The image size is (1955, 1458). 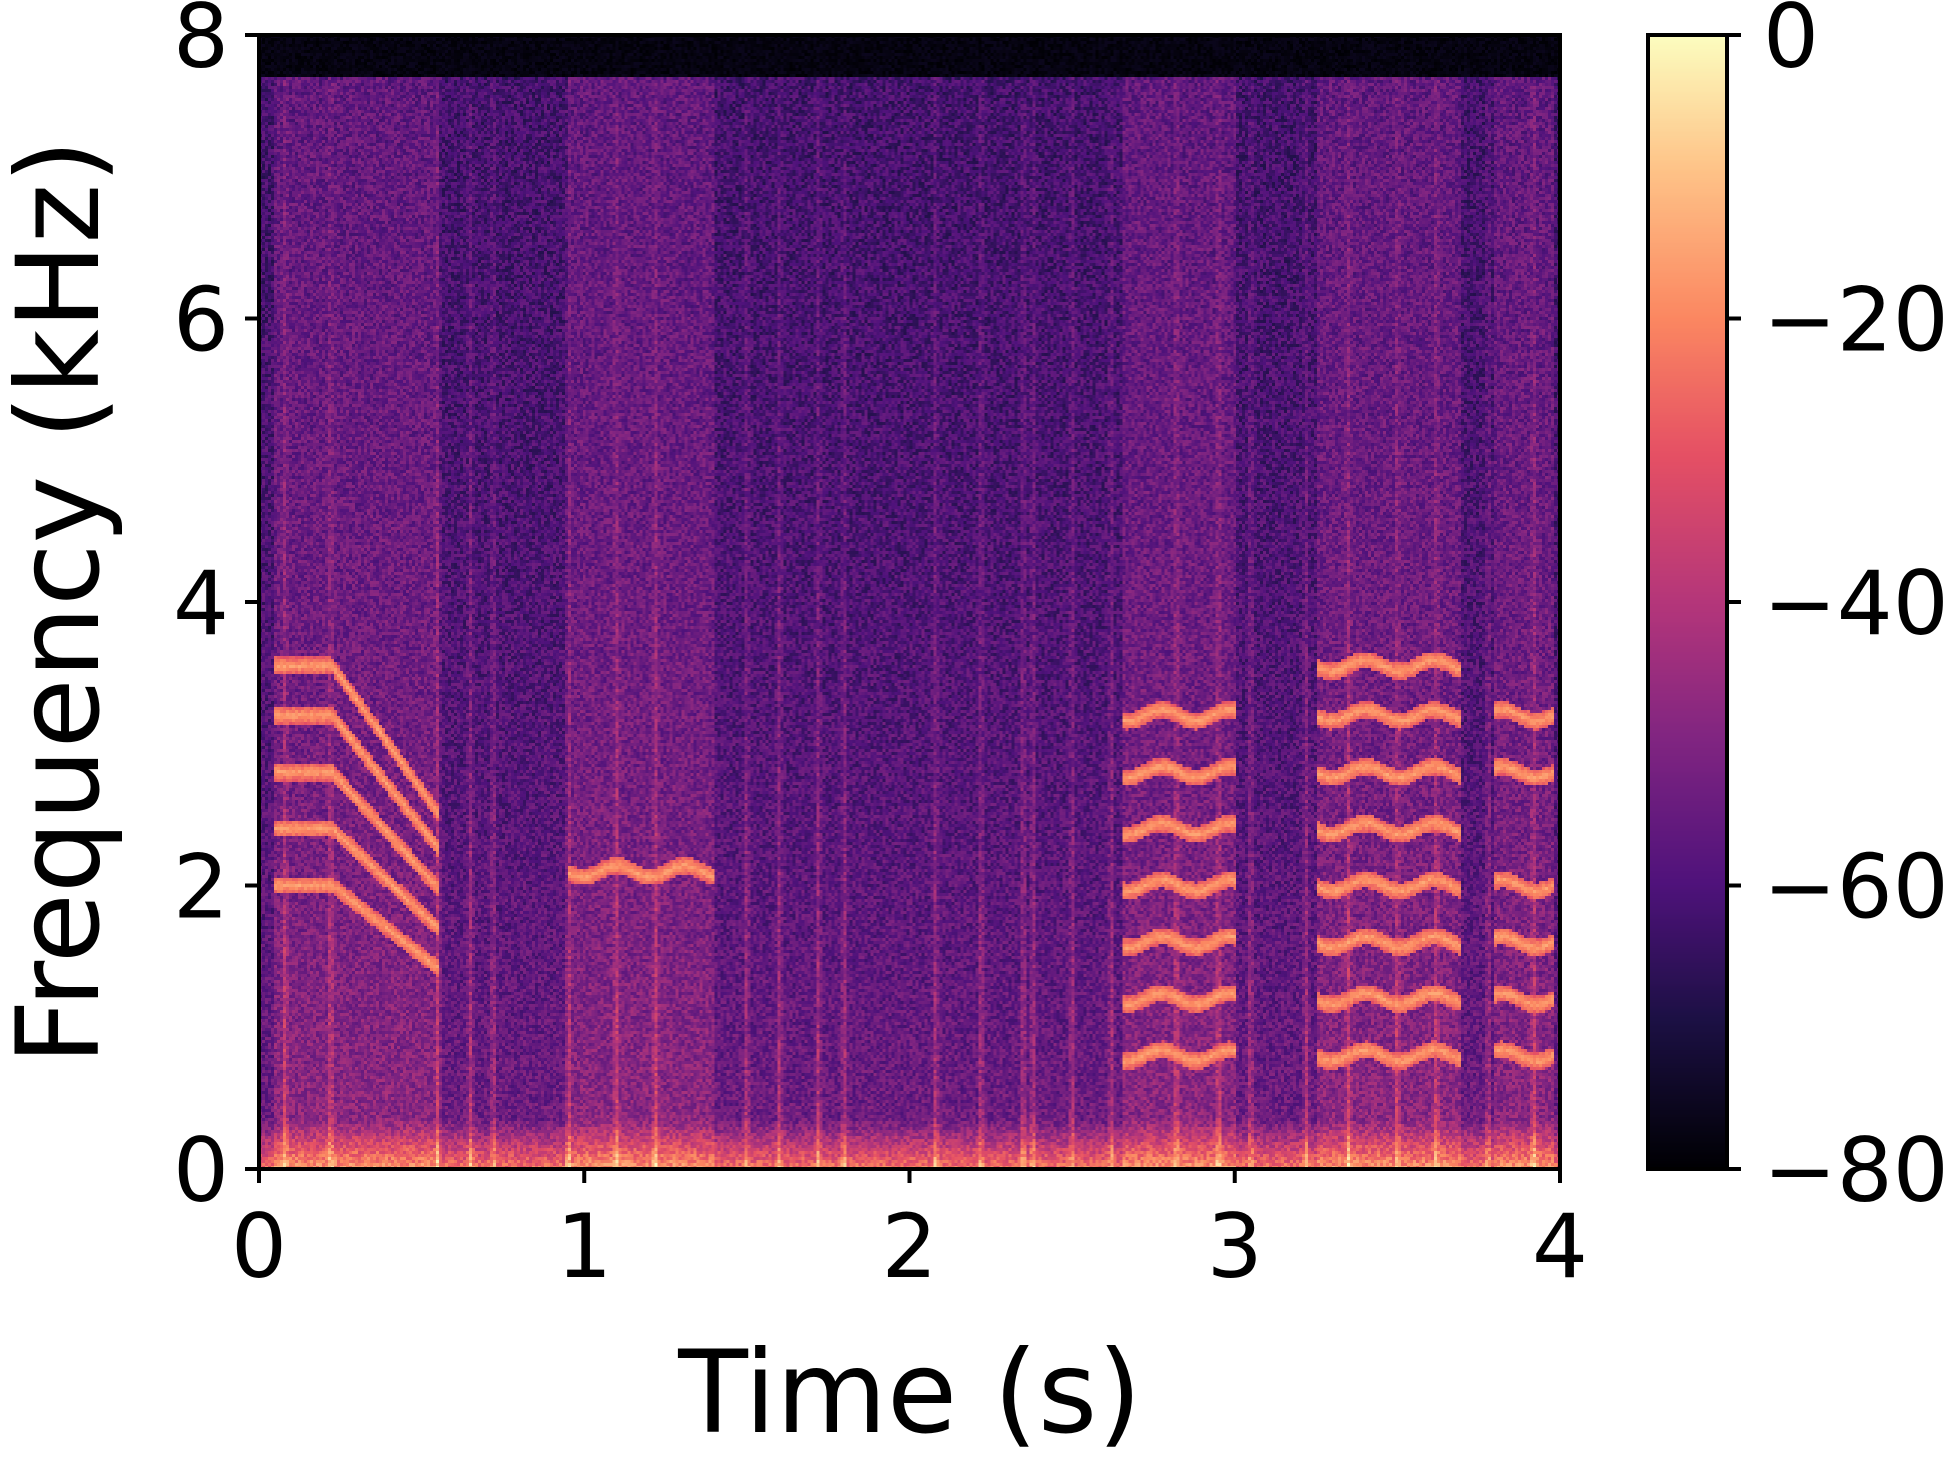 I want to click on colorbar-ticks: 0 −20 −40 −60 −80, so click(x=1838, y=611).